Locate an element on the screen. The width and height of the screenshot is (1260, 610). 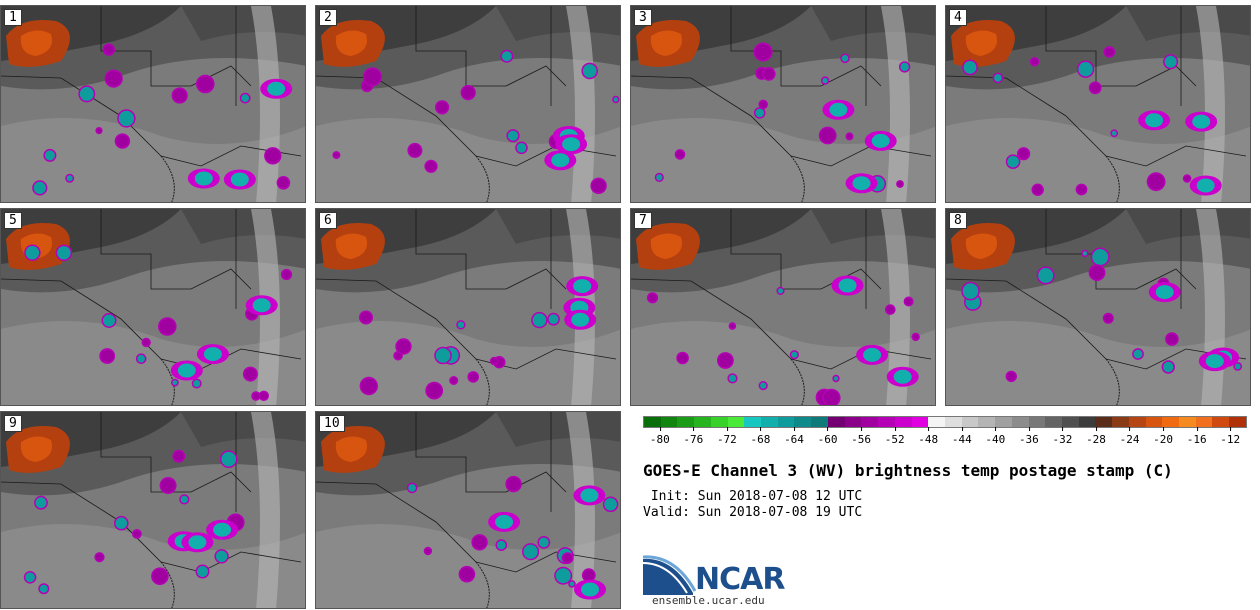
map-panel-10: 10 is located at coordinates (468, 510).